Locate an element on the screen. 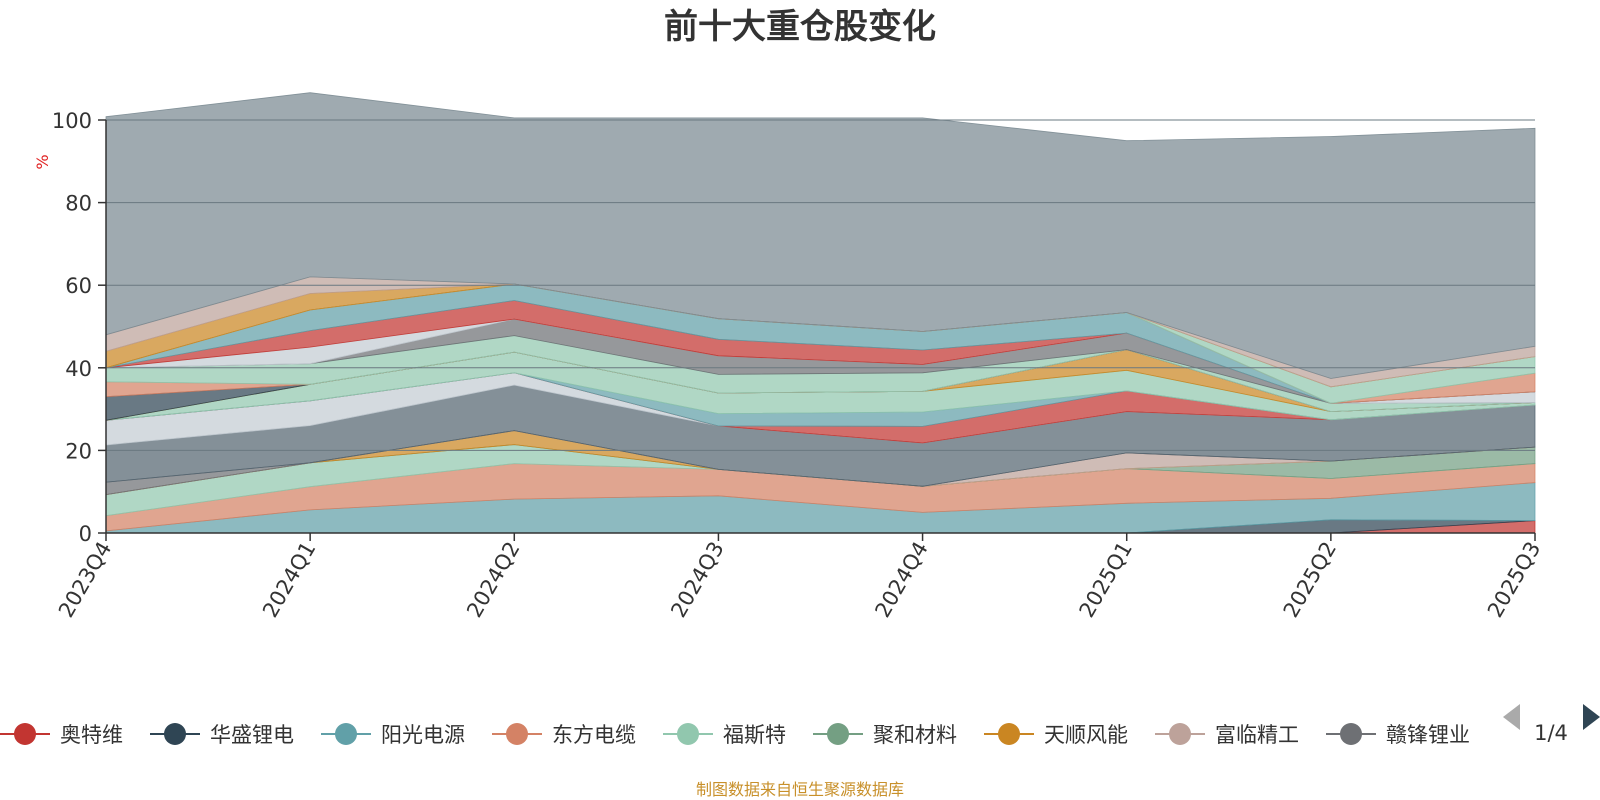 The image size is (1600, 800). y-tick-label: 60 is located at coordinates (78, 286).